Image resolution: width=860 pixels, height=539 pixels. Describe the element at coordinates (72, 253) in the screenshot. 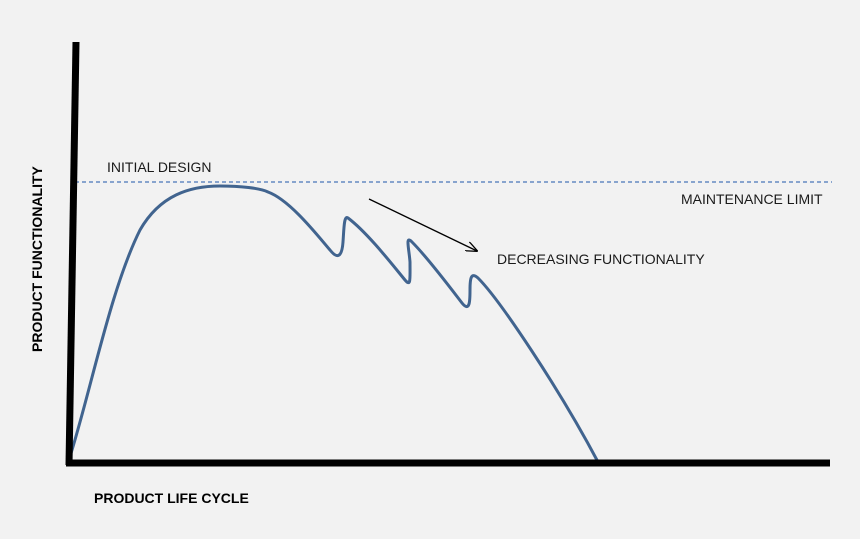

I see `y-axis` at that location.